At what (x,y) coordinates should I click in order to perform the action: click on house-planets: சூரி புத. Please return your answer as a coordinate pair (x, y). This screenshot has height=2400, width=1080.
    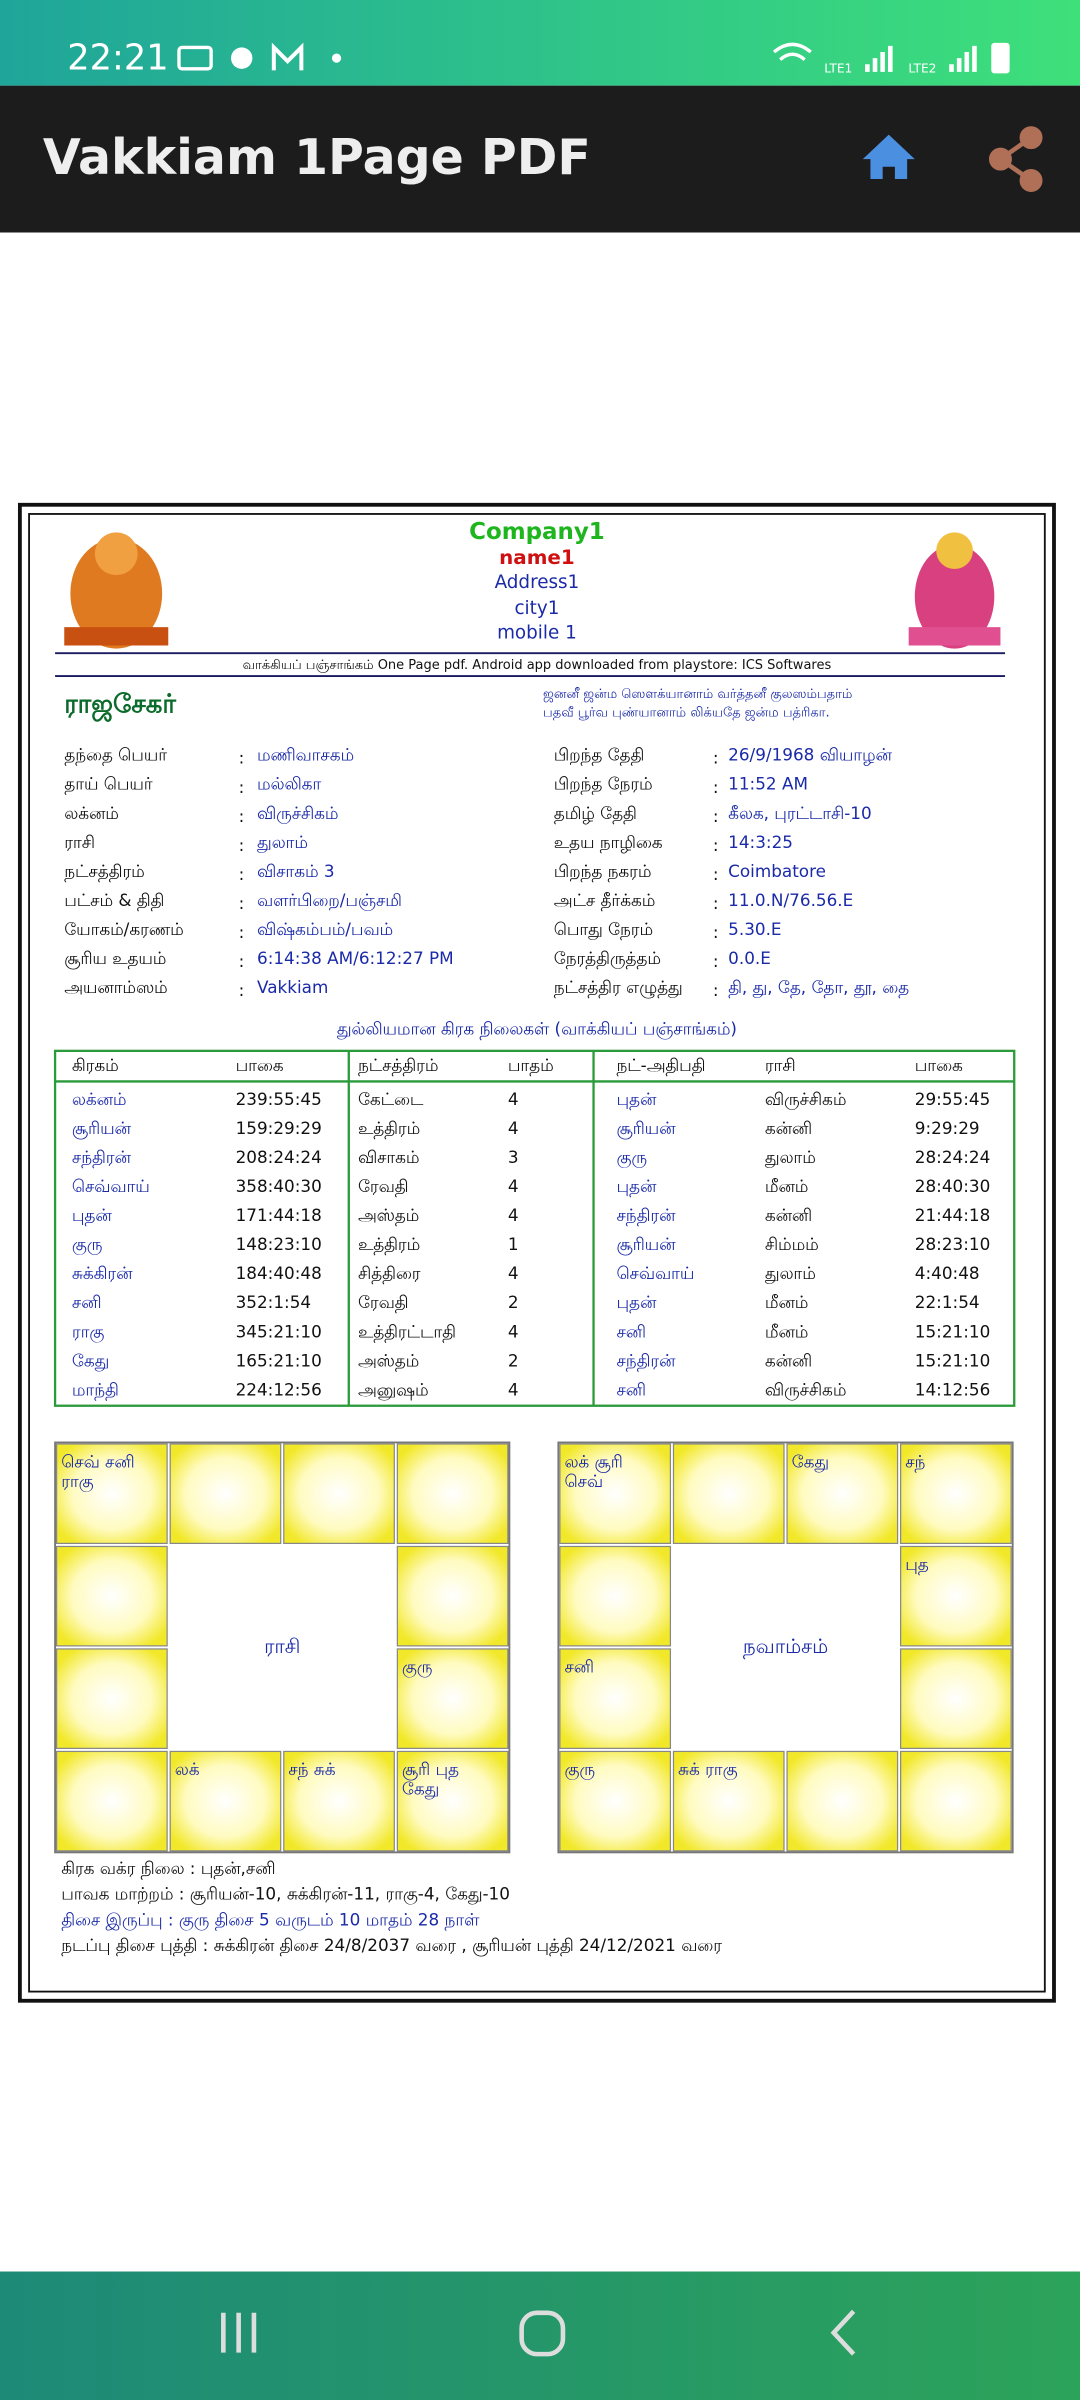
    Looking at the image, I should click on (430, 1769).